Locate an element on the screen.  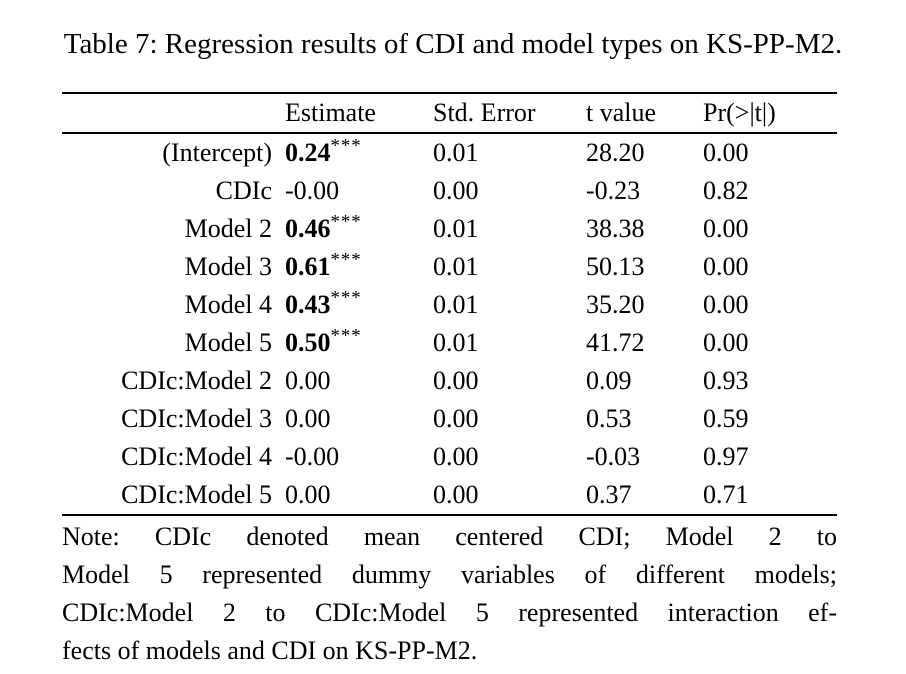
estimate-value: 0.46 is located at coordinates (308, 228).